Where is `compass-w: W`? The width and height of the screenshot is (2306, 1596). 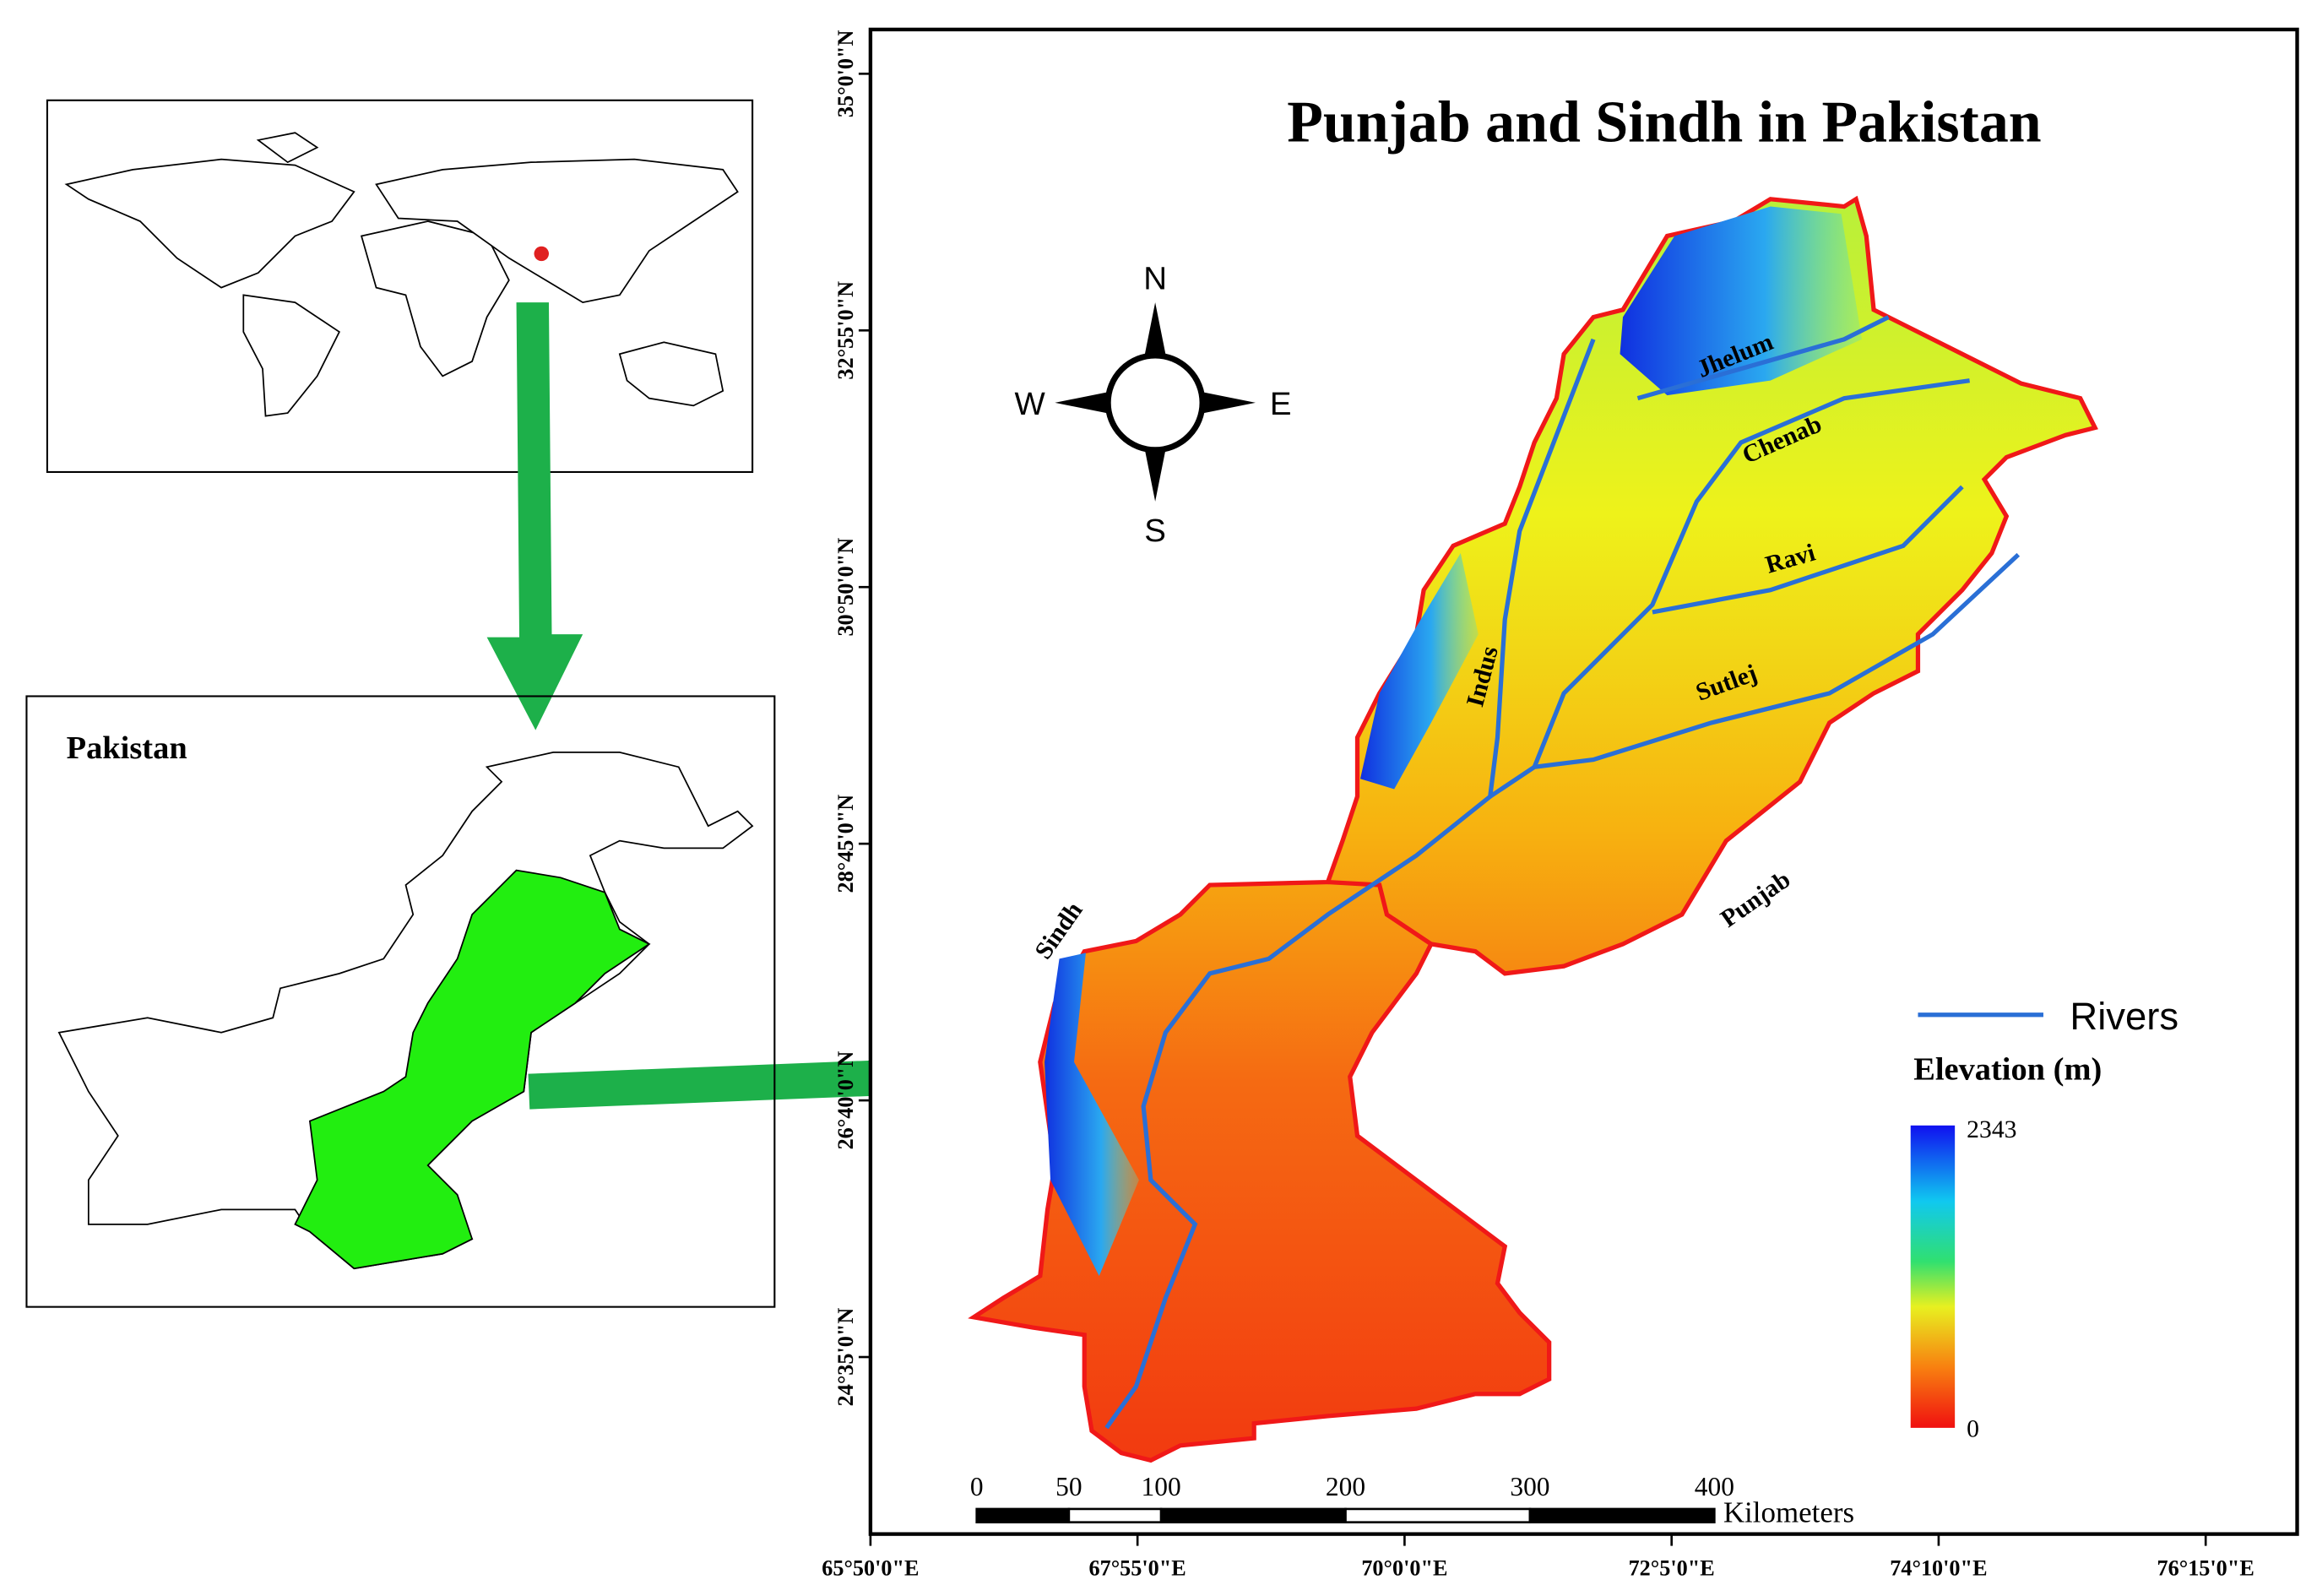 compass-w: W is located at coordinates (1029, 404).